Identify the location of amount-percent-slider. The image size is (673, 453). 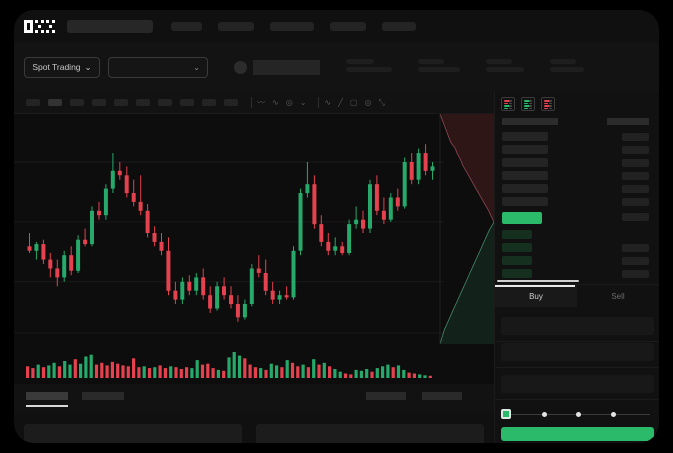
(577, 414).